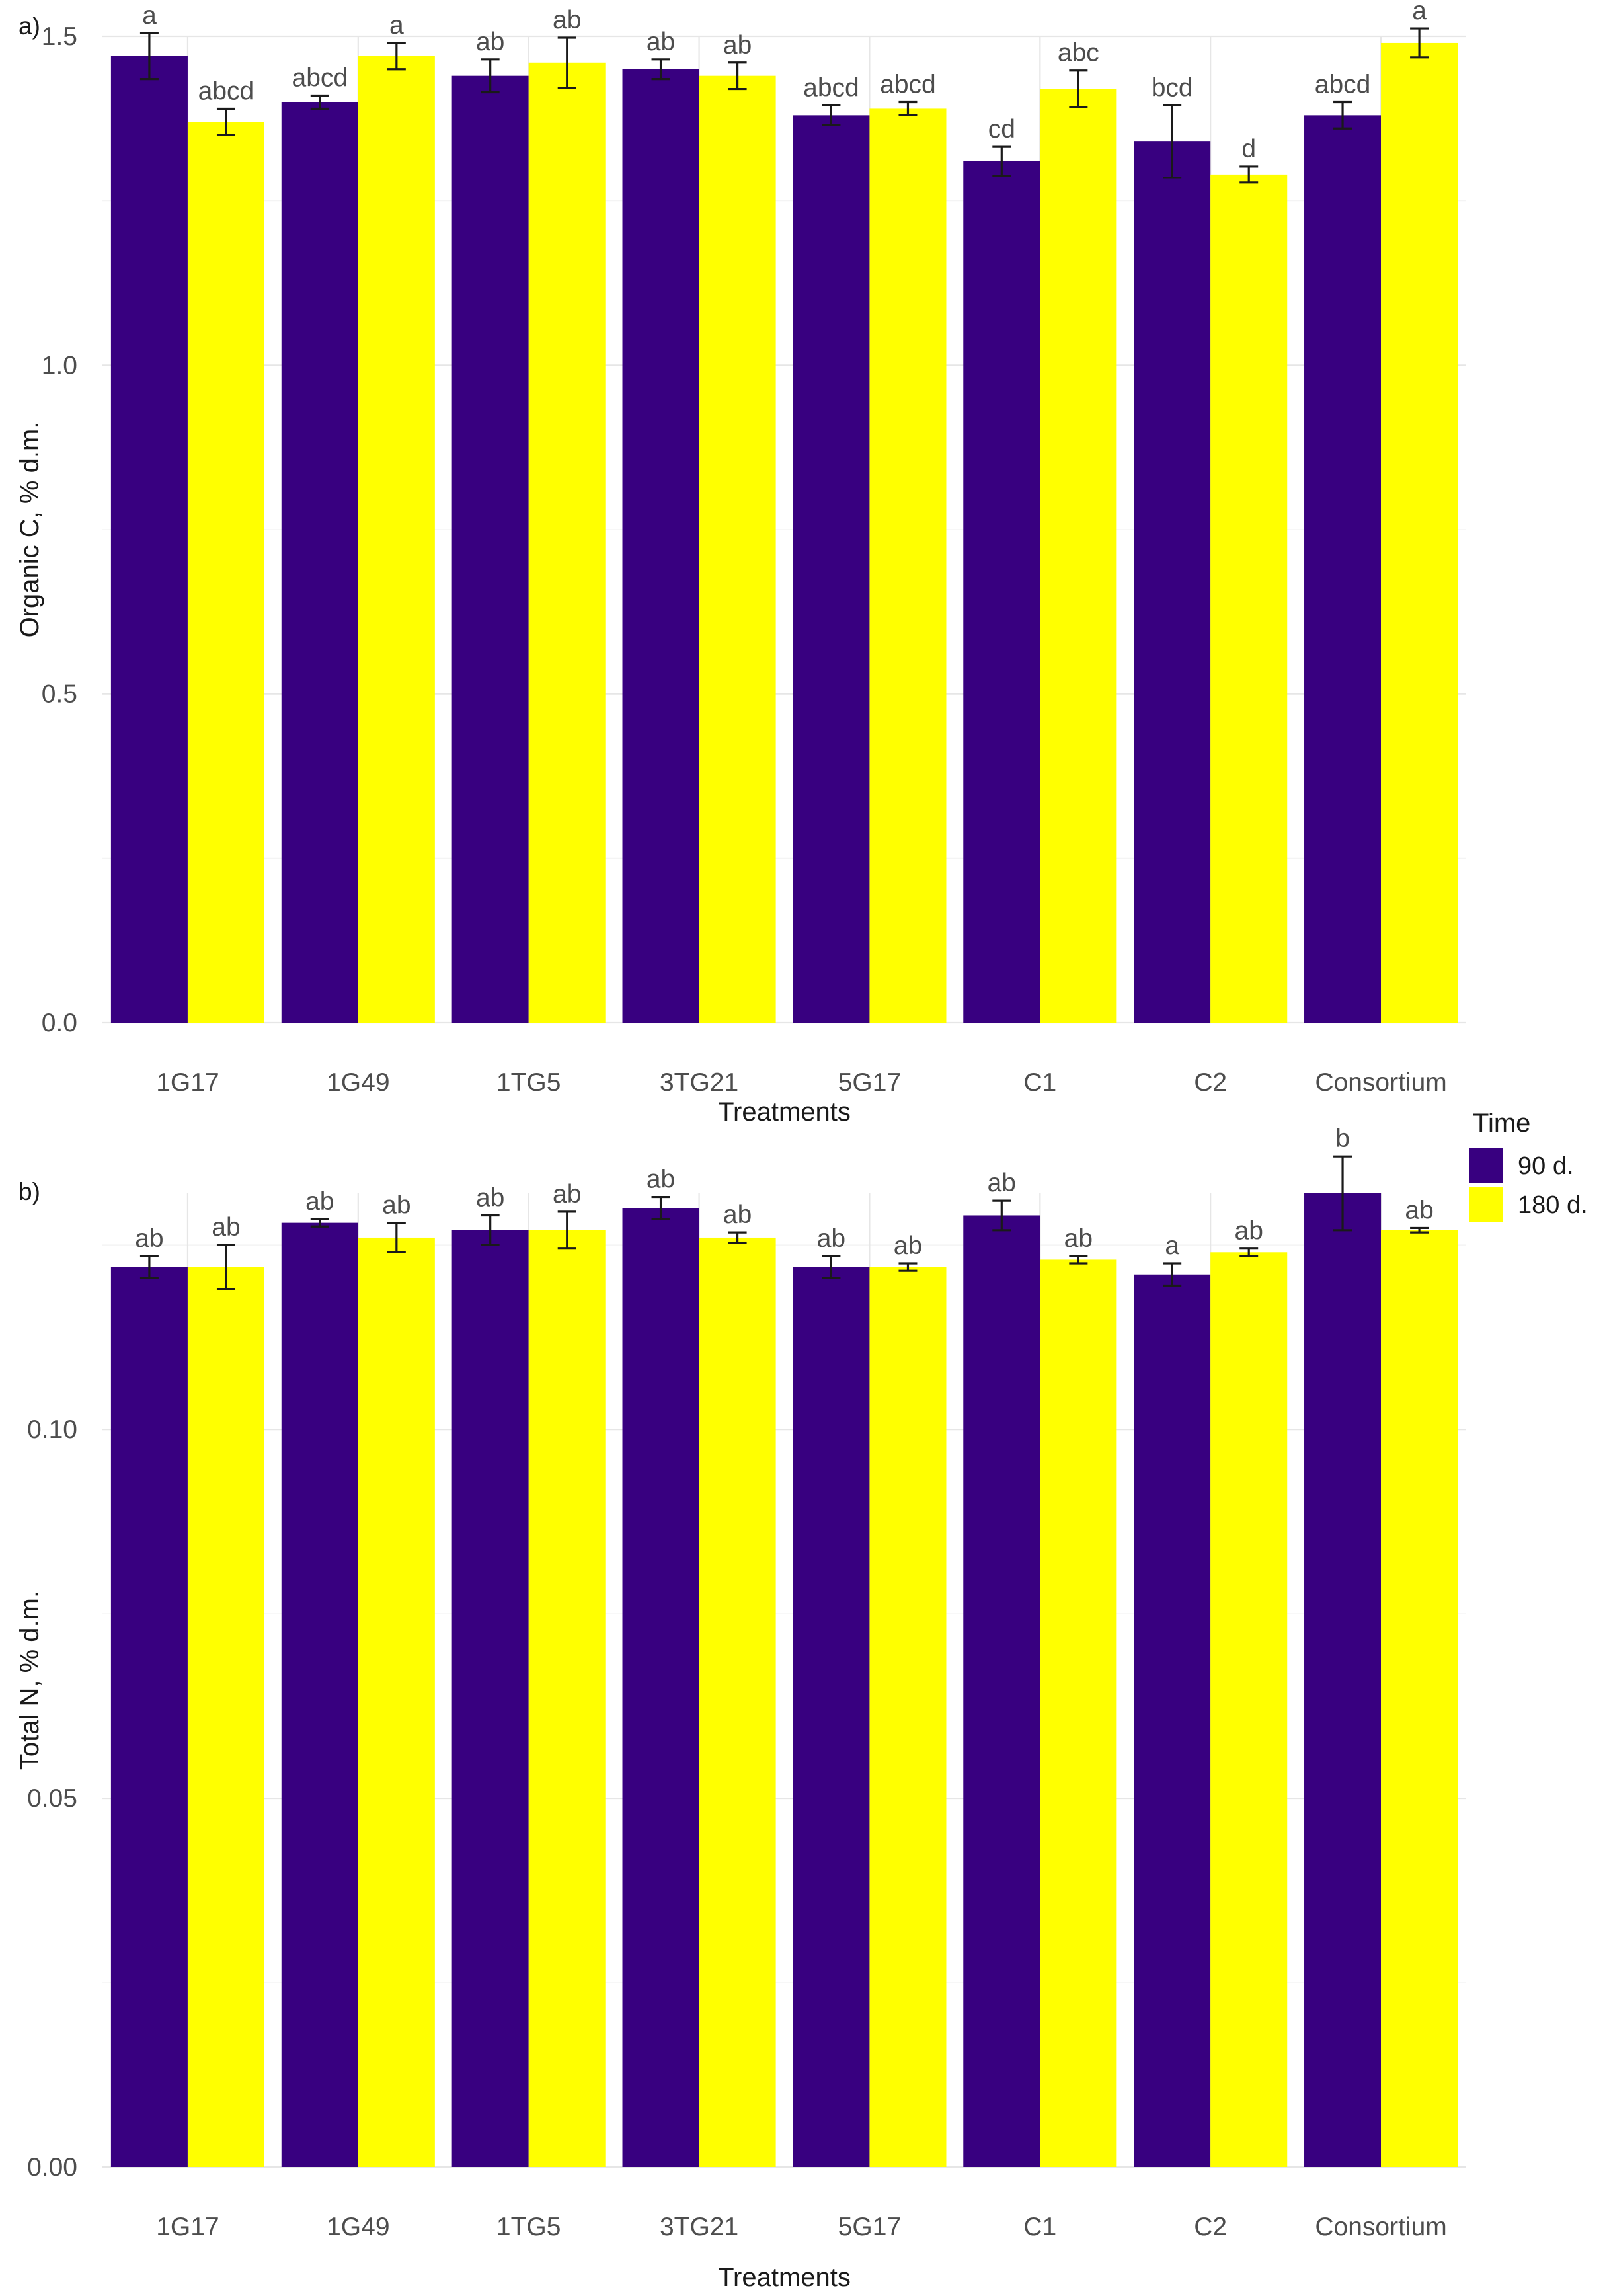 The width and height of the screenshot is (1605, 2296). Describe the element at coordinates (29, 1680) in the screenshot. I see `y-axis-title: Total N, % d.m.` at that location.